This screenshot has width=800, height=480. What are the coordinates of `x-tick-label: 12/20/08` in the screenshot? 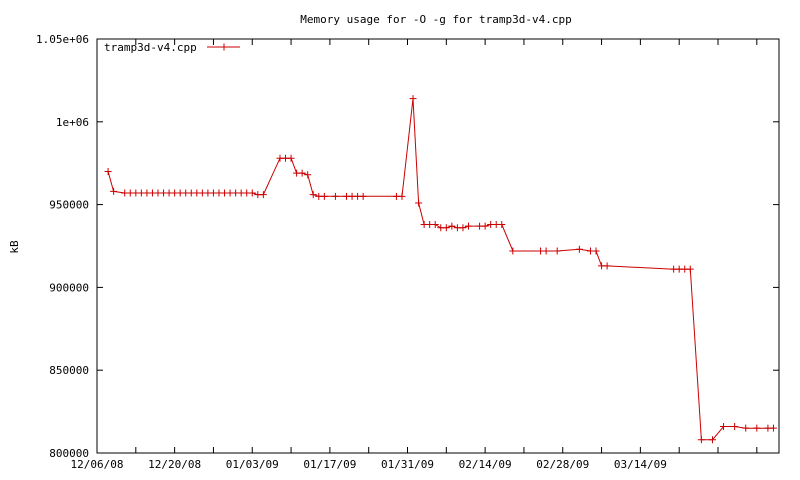 It's located at (174, 464).